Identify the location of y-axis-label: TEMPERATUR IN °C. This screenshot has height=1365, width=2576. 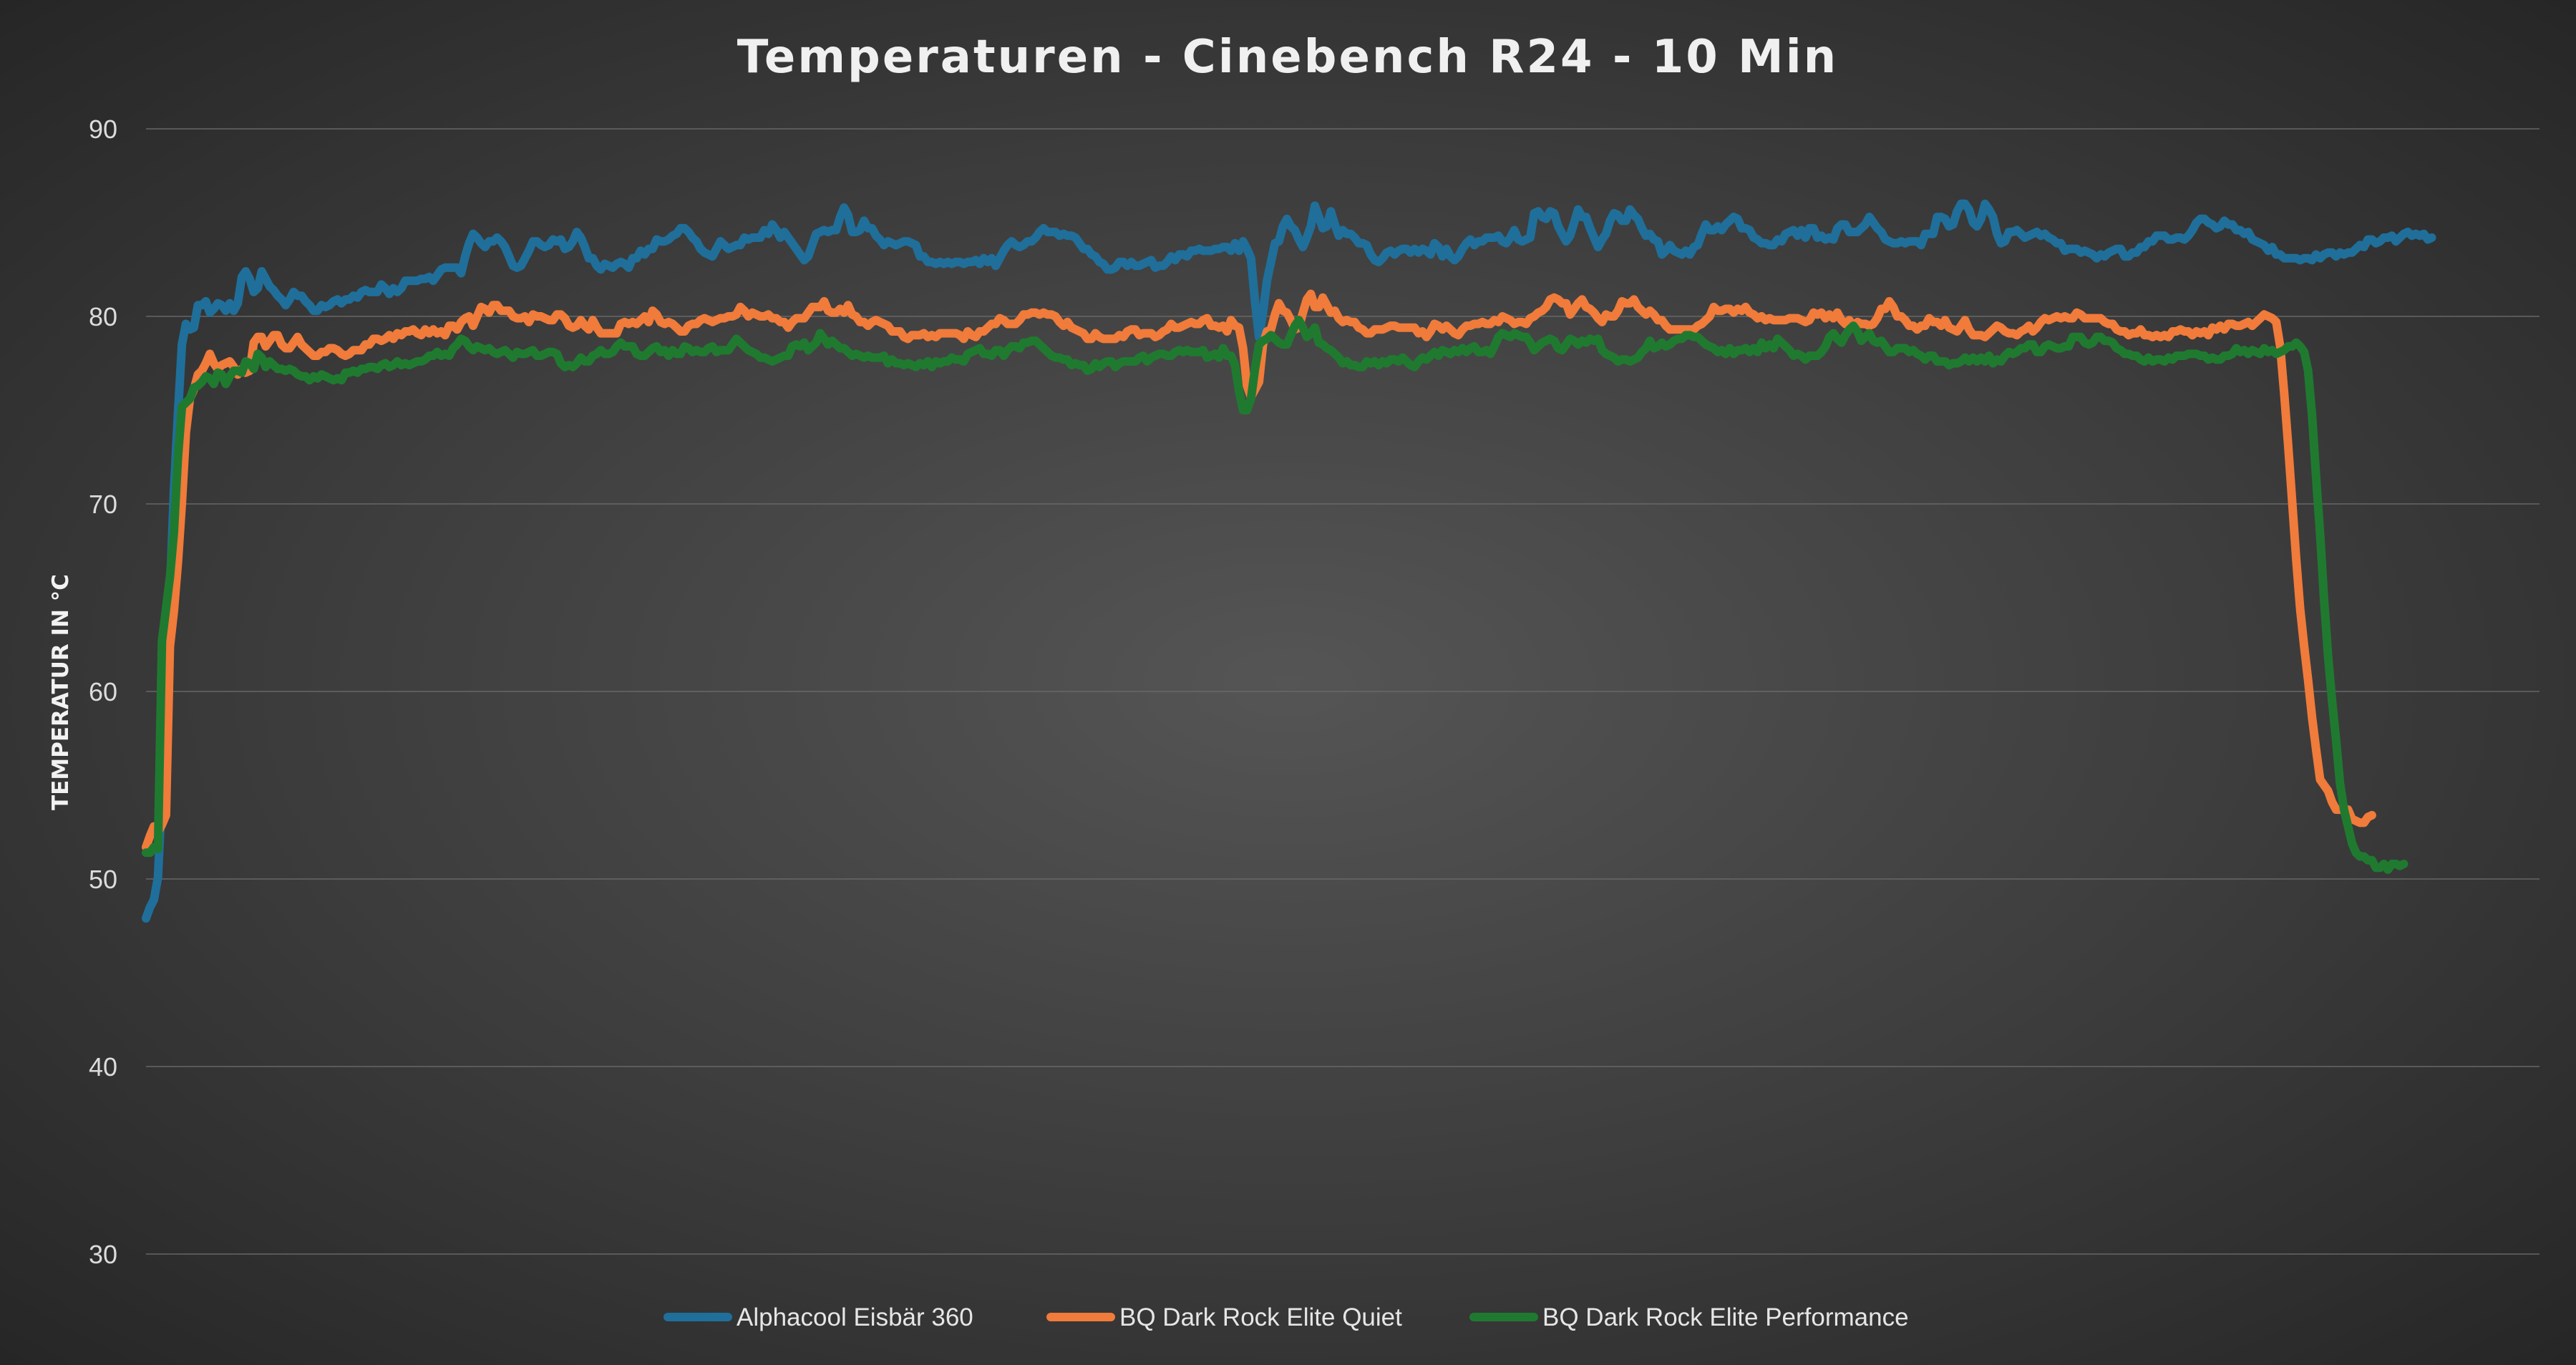
(61, 692).